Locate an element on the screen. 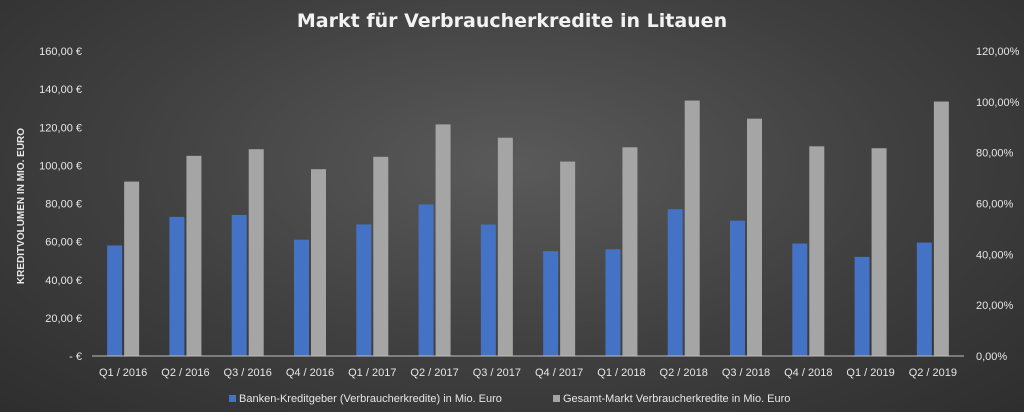  y2-tick-label: 40,00% is located at coordinates (995, 255).